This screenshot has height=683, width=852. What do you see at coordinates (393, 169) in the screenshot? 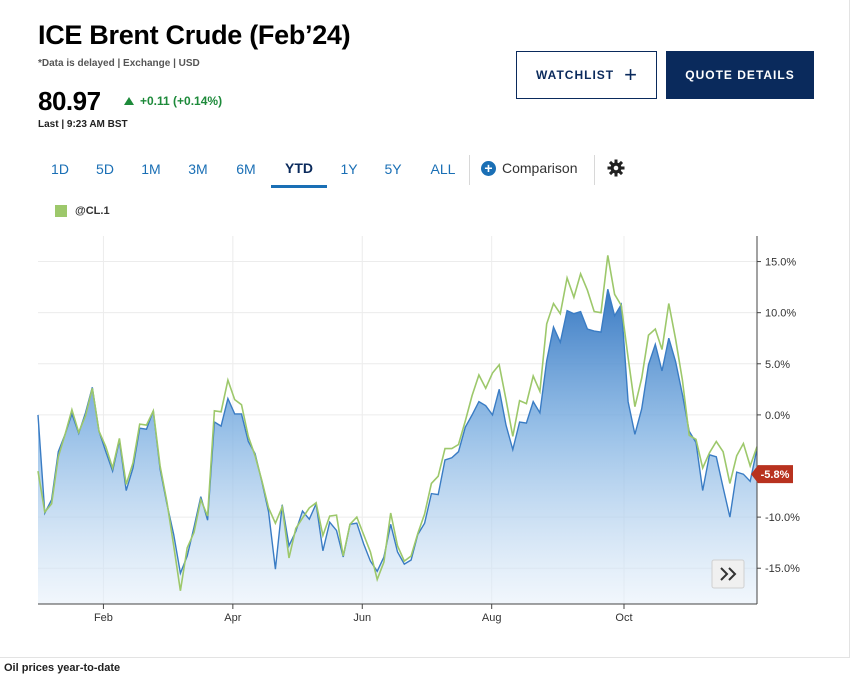
I see `tab-5y: 5Y` at bounding box center [393, 169].